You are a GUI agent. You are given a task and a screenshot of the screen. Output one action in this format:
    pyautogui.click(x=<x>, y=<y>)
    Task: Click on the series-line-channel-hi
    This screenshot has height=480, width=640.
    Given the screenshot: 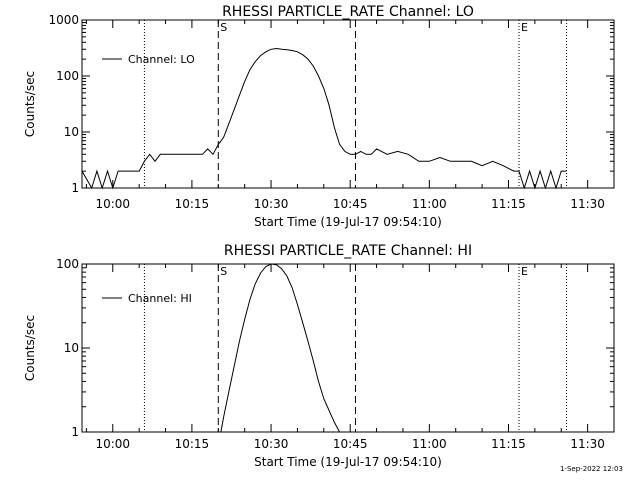 What is the action you would take?
    pyautogui.click(x=280, y=348)
    